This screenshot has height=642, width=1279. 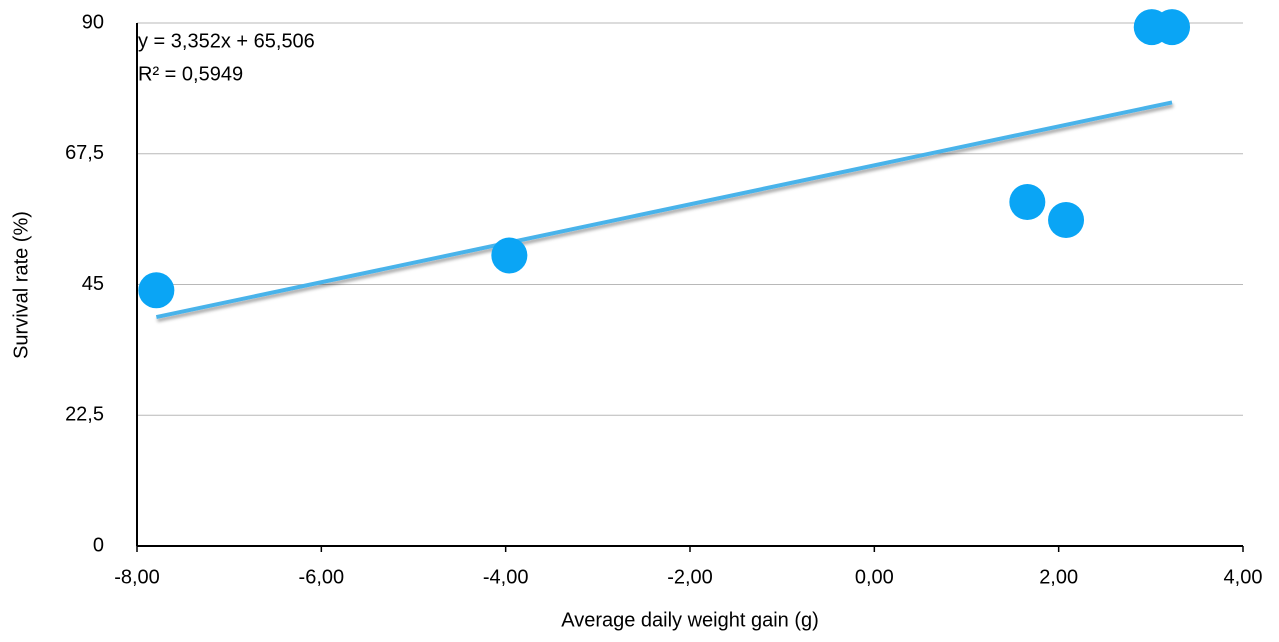 What do you see at coordinates (874, 577) in the screenshot?
I see `x-tick-label: 0,00` at bounding box center [874, 577].